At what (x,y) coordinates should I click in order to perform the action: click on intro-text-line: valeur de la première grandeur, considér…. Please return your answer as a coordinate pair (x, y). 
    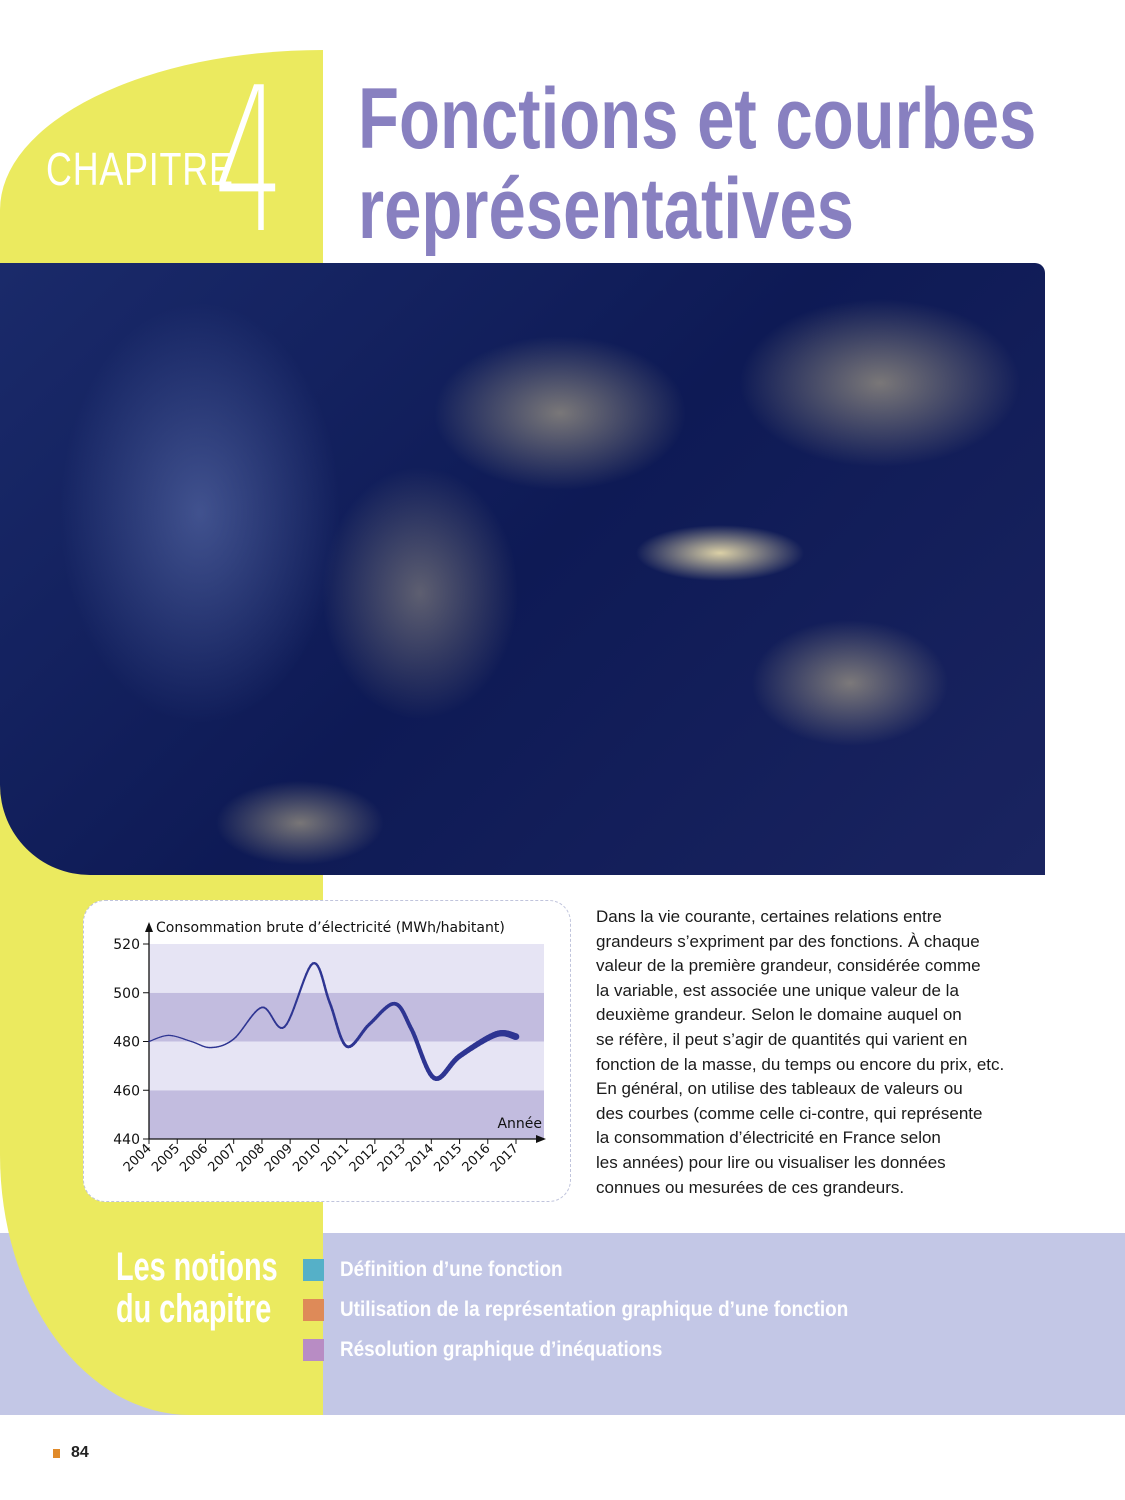
    Looking at the image, I should click on (788, 966).